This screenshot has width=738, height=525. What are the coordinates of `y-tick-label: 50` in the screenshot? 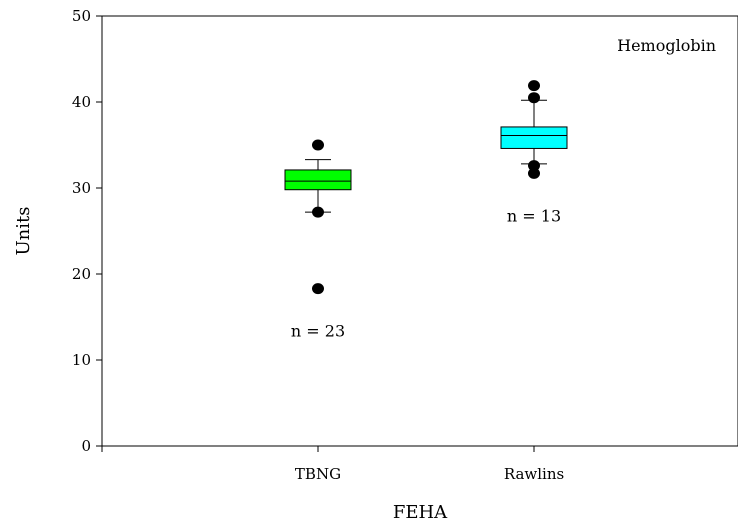 It's located at (81, 16).